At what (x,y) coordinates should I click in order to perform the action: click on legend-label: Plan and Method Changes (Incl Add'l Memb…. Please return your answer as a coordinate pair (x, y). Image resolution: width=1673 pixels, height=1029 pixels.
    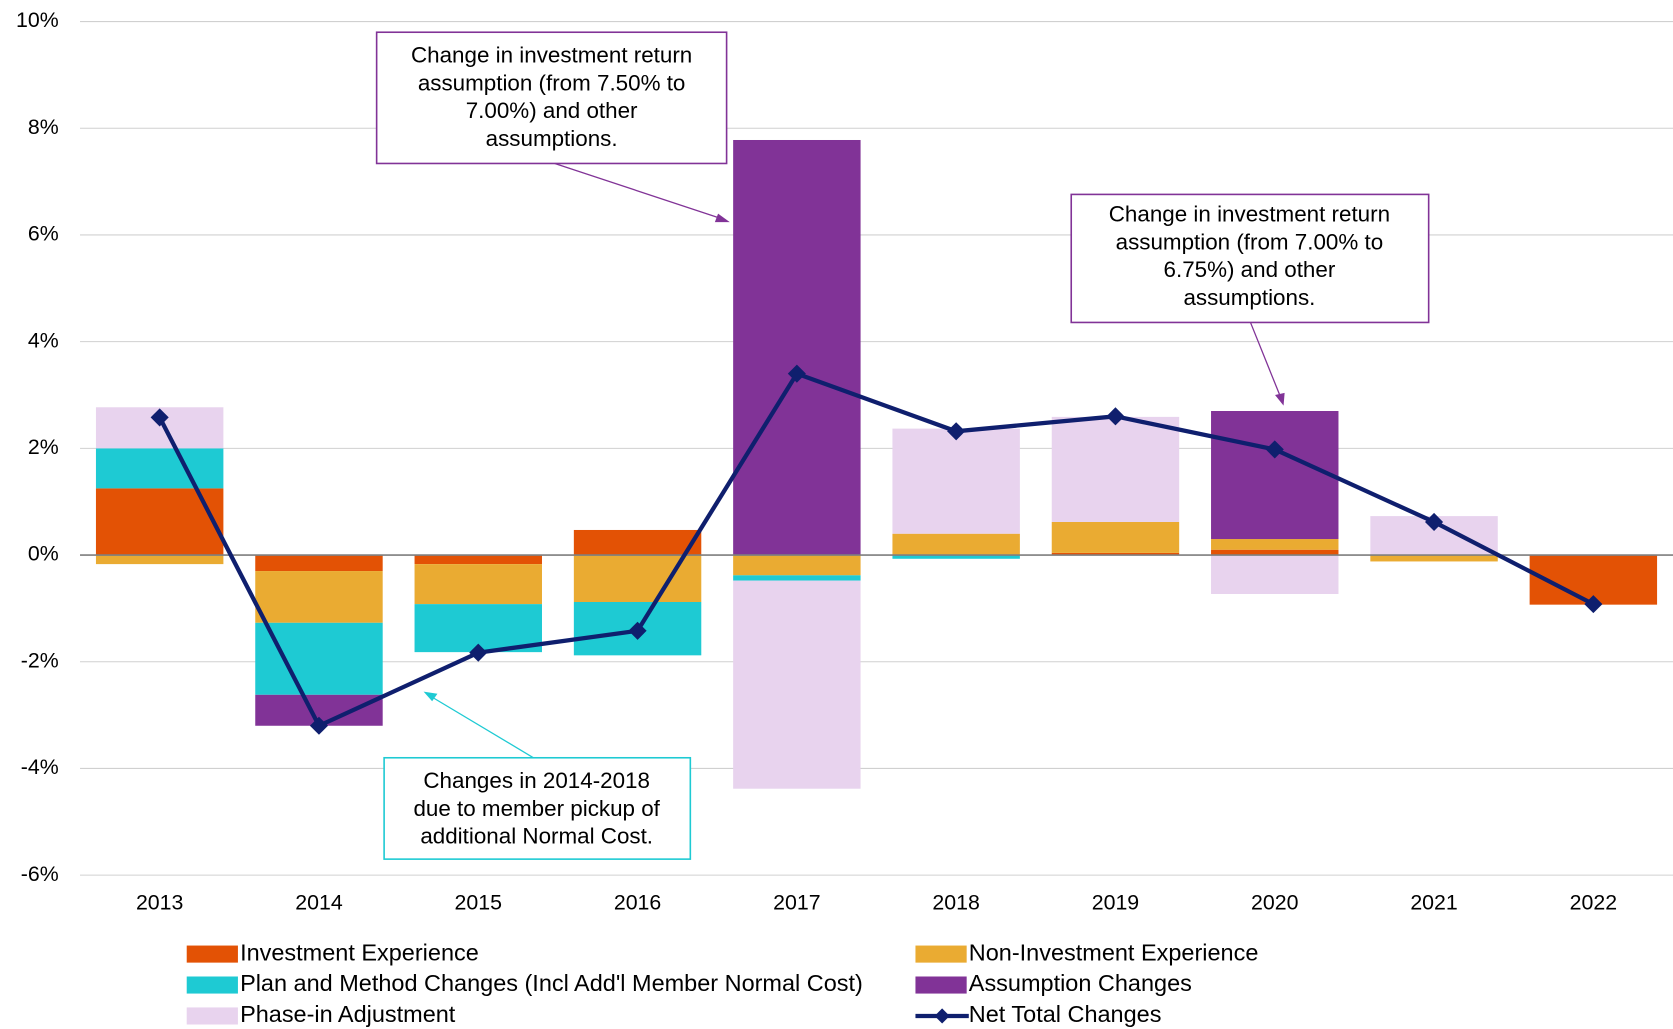
    Looking at the image, I should click on (551, 983).